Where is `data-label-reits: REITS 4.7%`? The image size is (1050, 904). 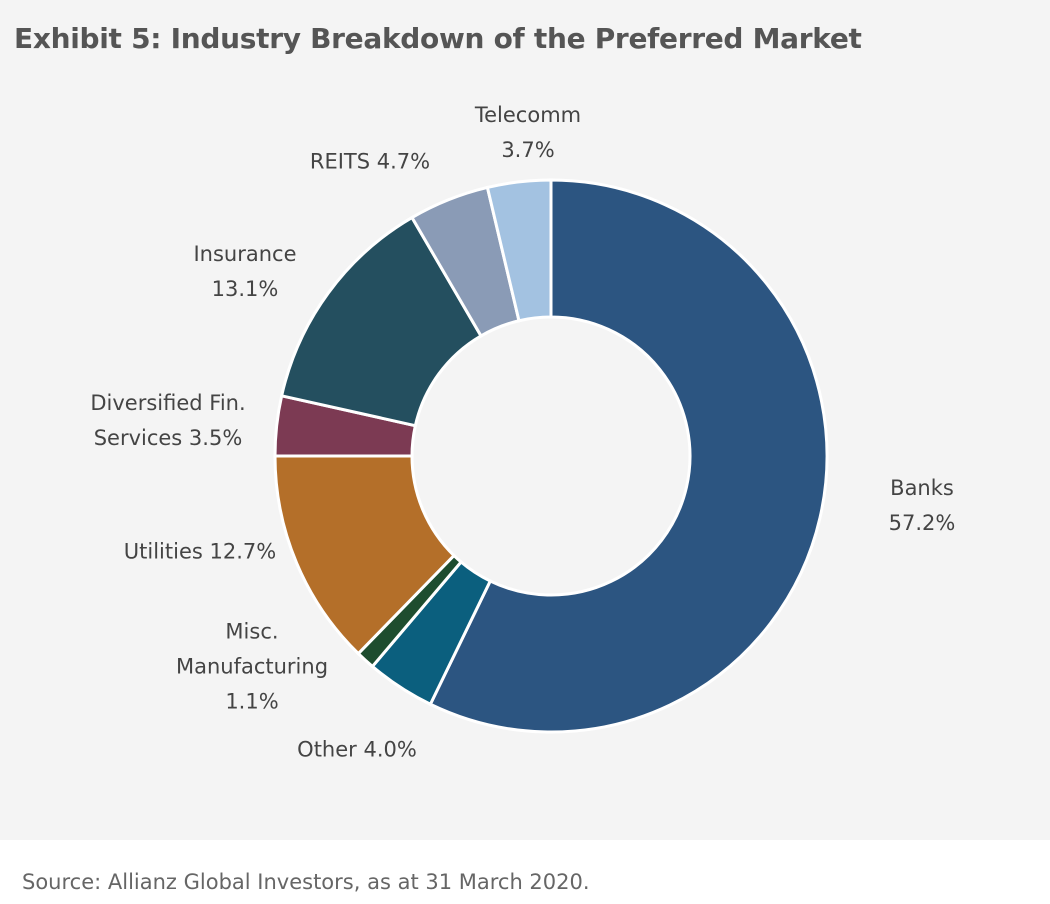
data-label-reits: REITS 4.7% is located at coordinates (370, 161).